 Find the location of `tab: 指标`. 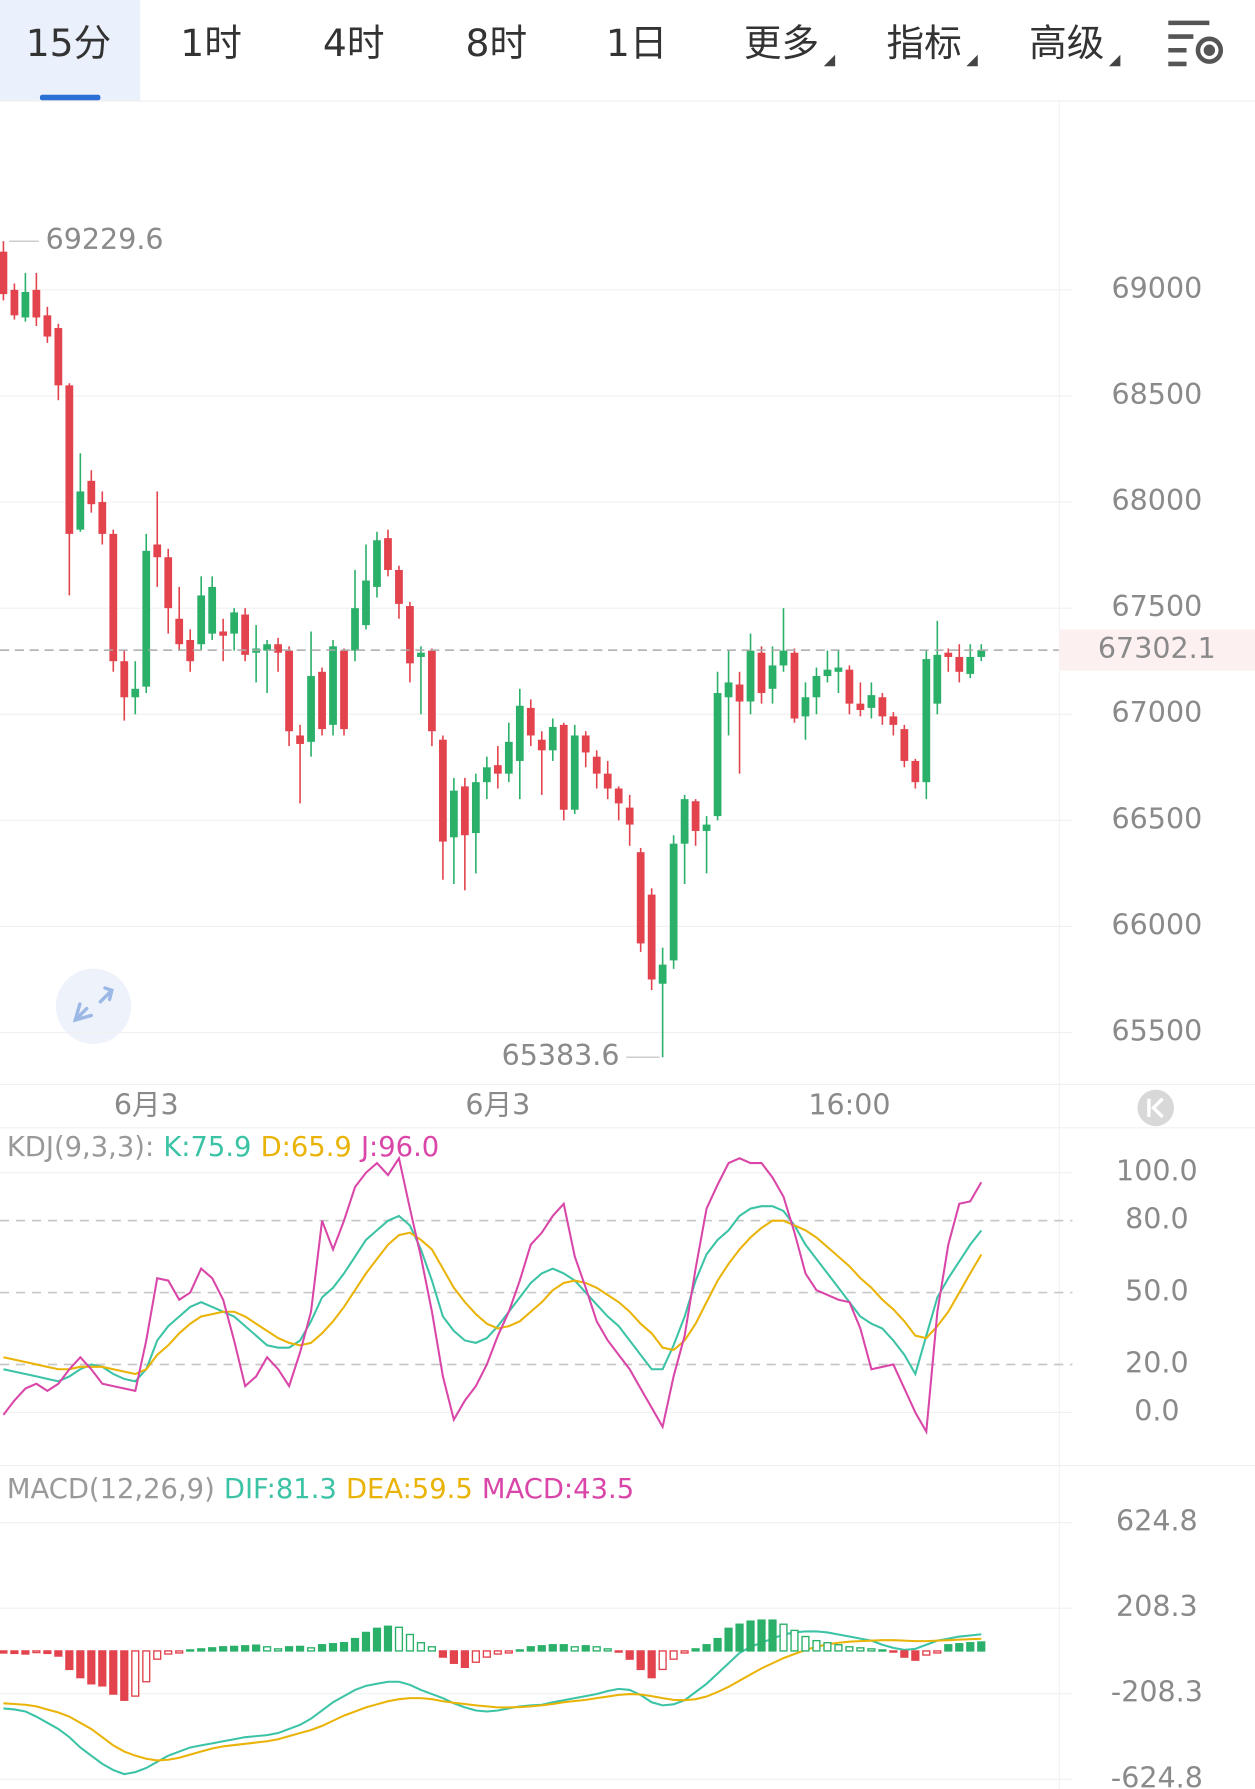

tab: 指标 is located at coordinates (924, 43).